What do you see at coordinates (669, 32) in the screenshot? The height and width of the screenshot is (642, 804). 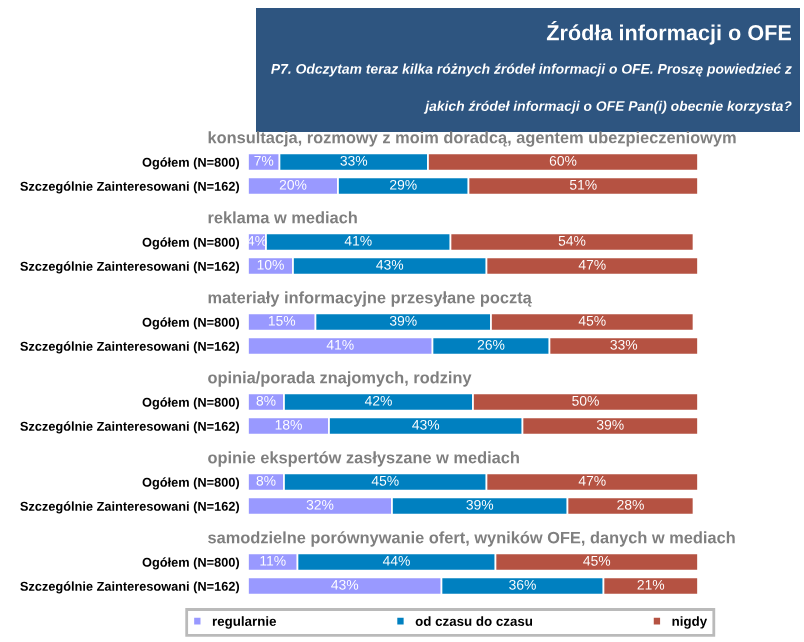 I see `text: Źródła informacji o OFE` at bounding box center [669, 32].